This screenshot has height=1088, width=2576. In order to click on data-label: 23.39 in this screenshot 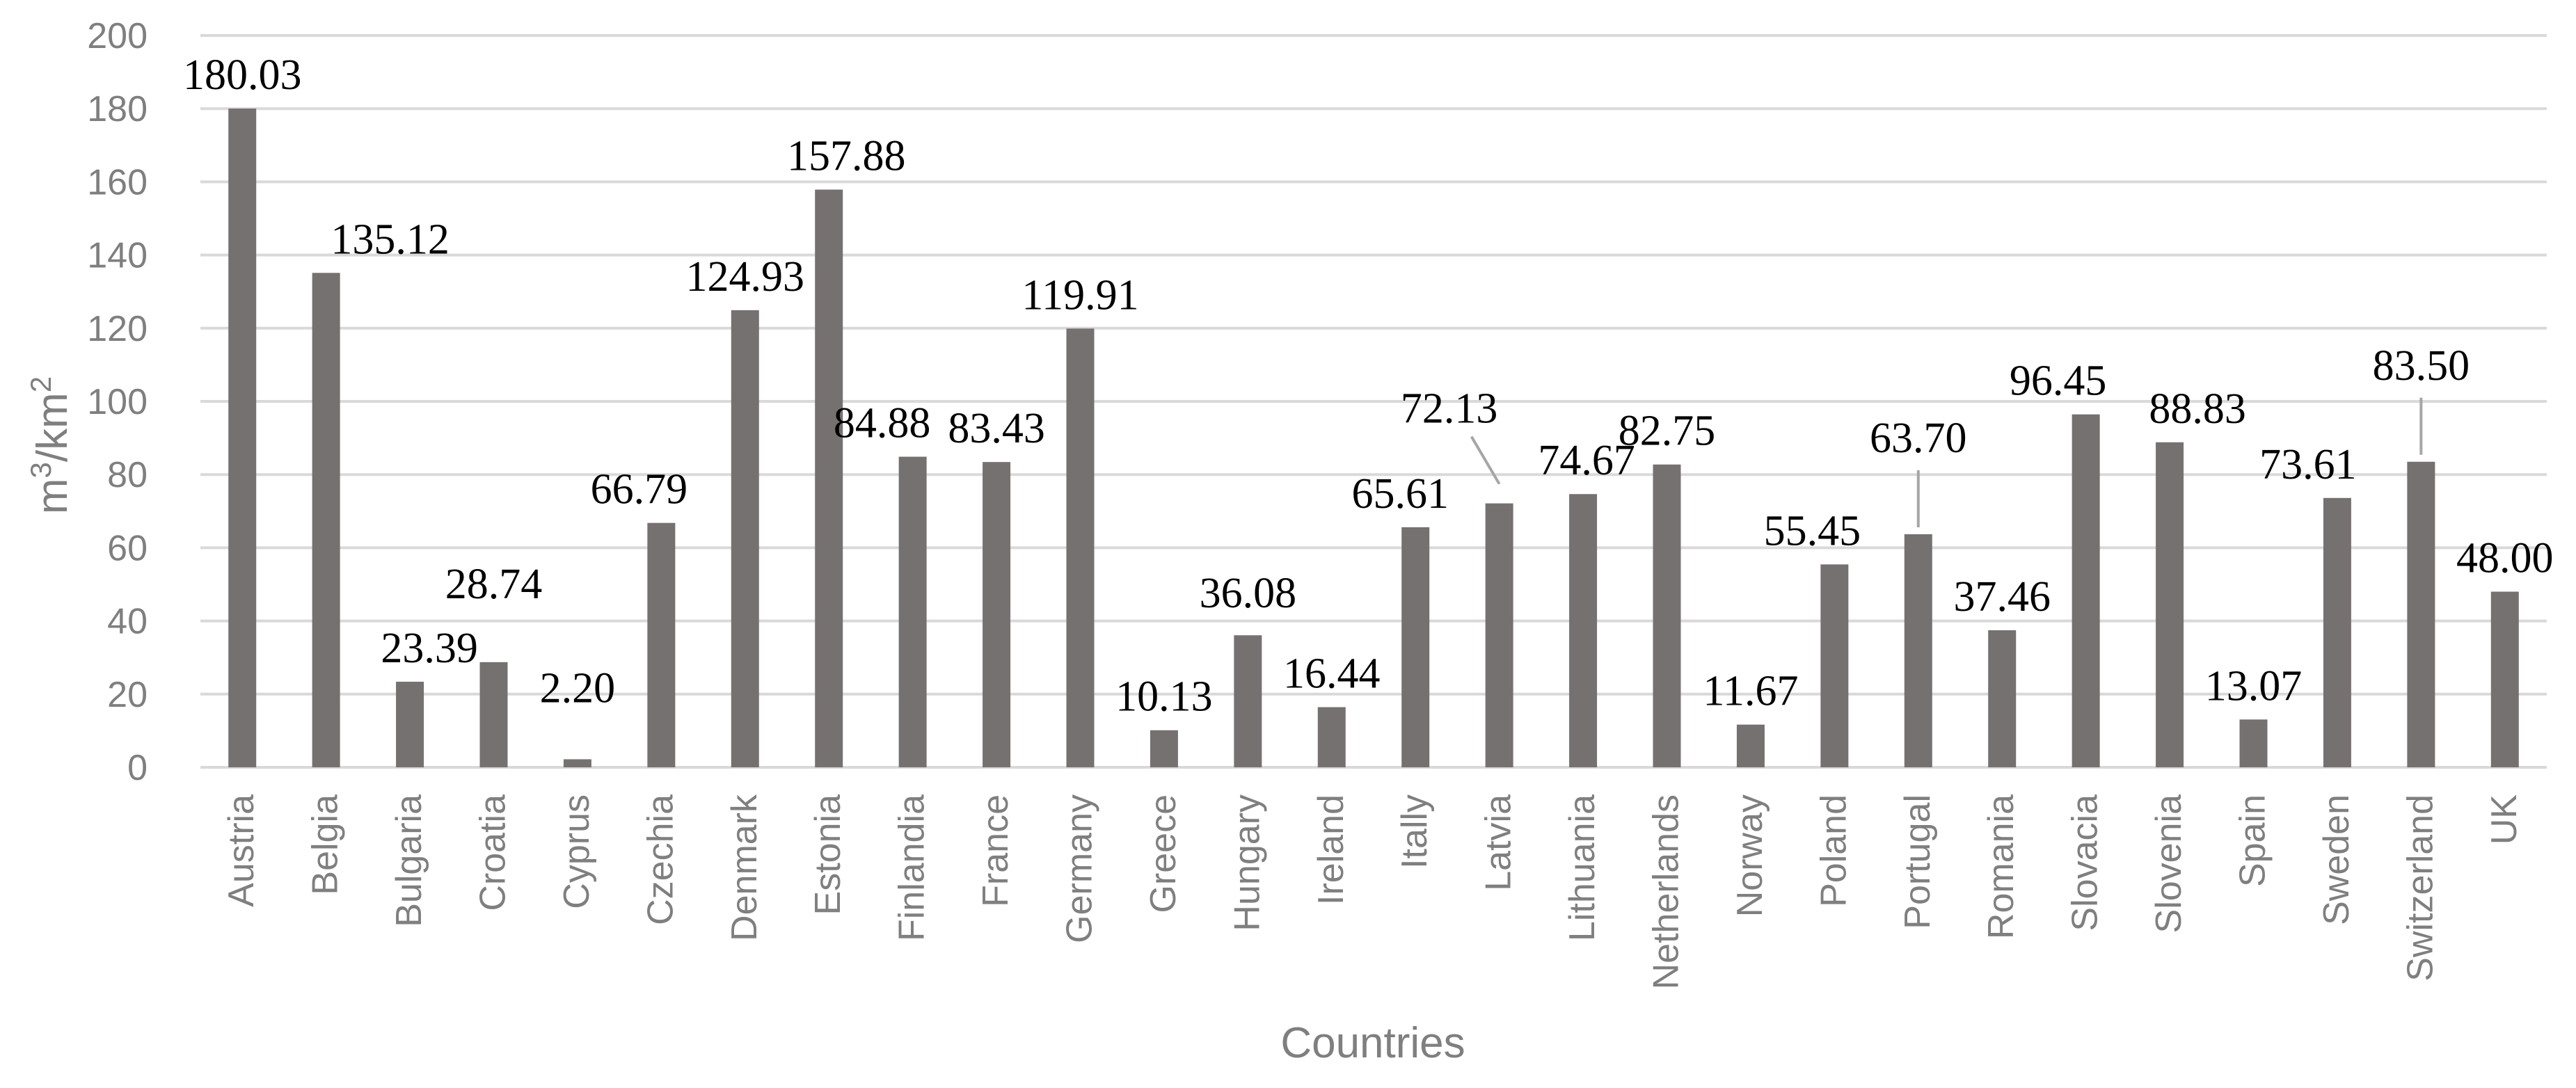, I will do `click(429, 648)`.